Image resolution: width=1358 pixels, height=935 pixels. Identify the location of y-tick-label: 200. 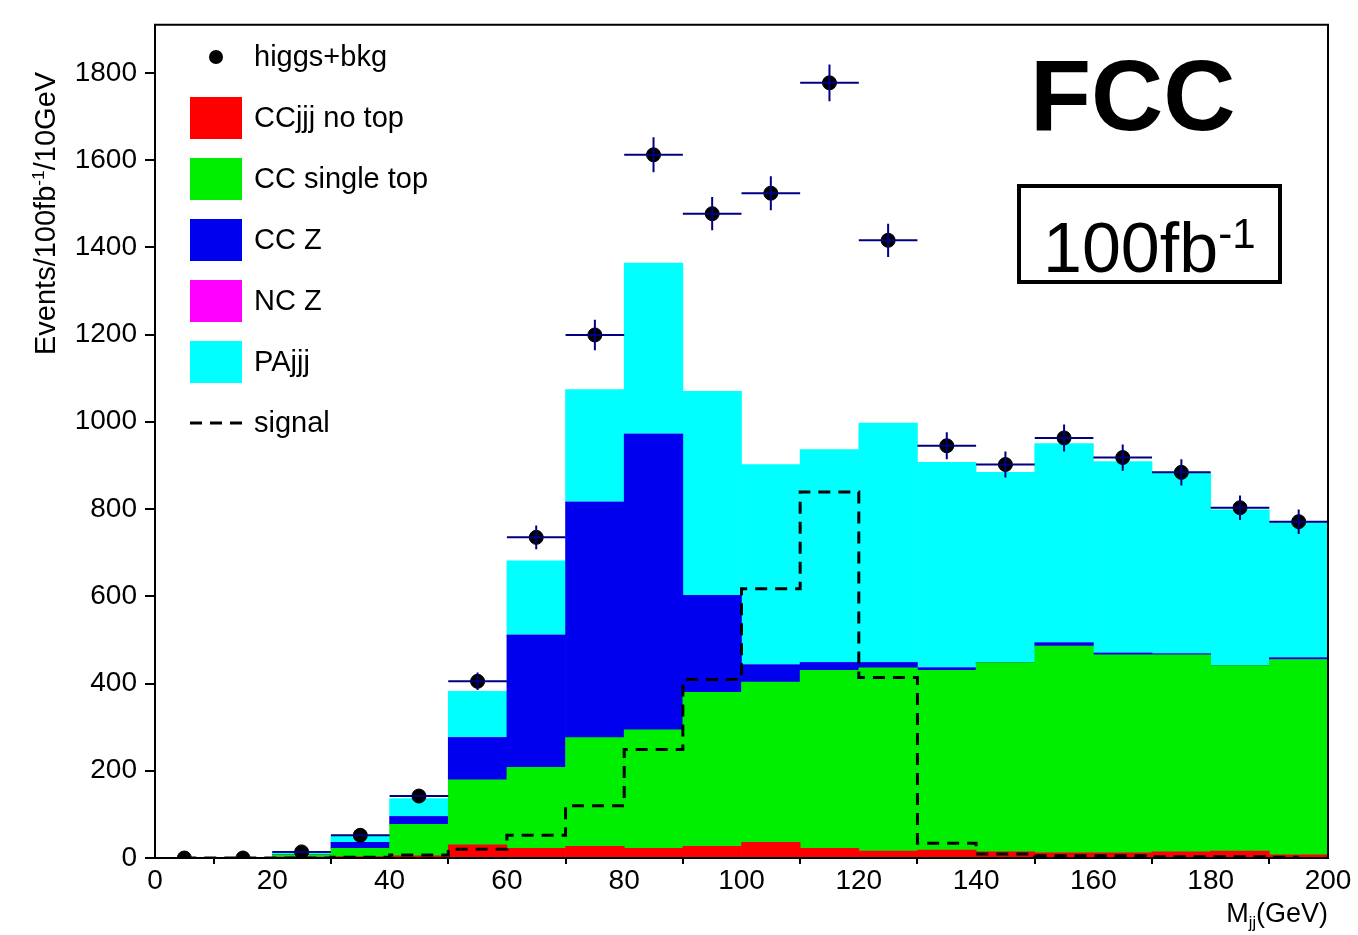
(113, 769).